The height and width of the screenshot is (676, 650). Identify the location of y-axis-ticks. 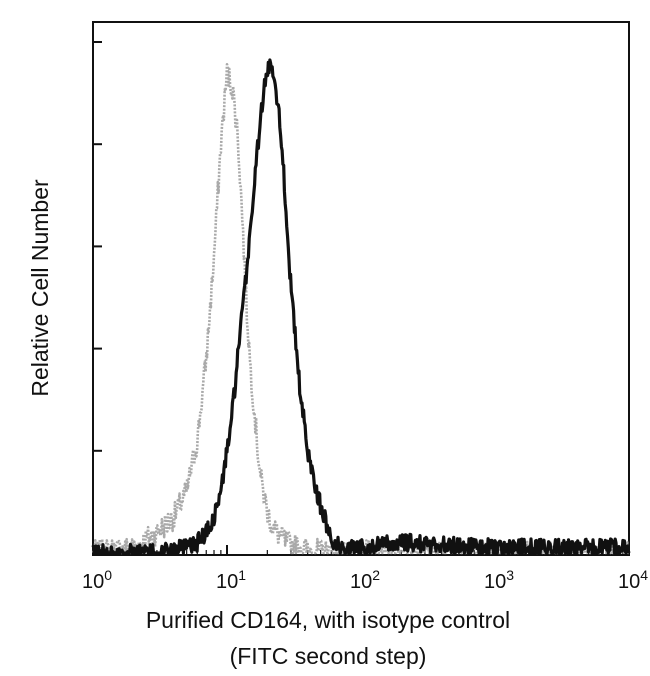
(97, 297).